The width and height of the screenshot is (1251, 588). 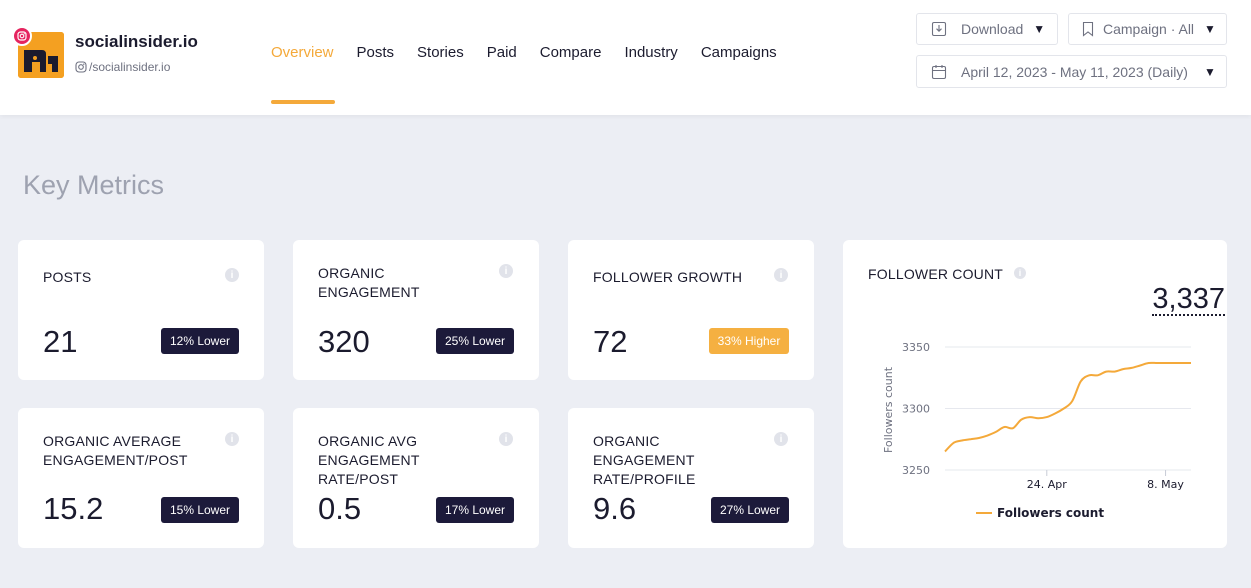 I want to click on comparison-badge: 12% Lower, so click(x=200, y=341).